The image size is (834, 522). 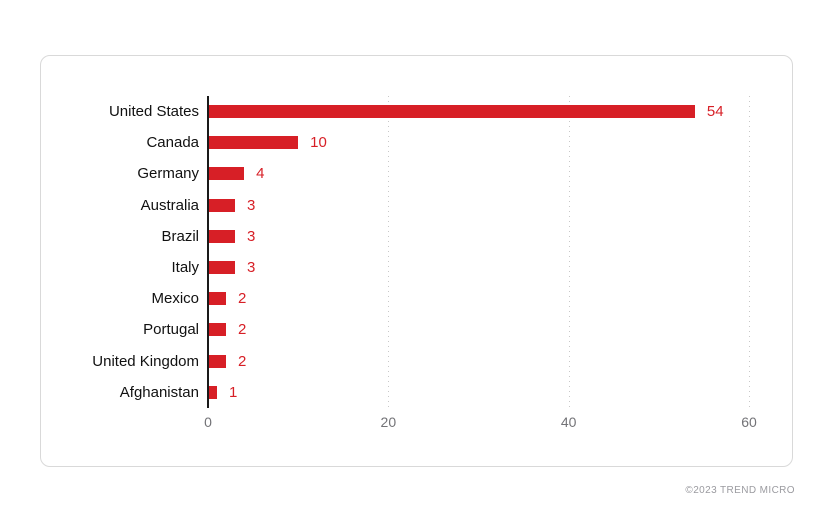 What do you see at coordinates (260, 174) in the screenshot?
I see `value-label: 4` at bounding box center [260, 174].